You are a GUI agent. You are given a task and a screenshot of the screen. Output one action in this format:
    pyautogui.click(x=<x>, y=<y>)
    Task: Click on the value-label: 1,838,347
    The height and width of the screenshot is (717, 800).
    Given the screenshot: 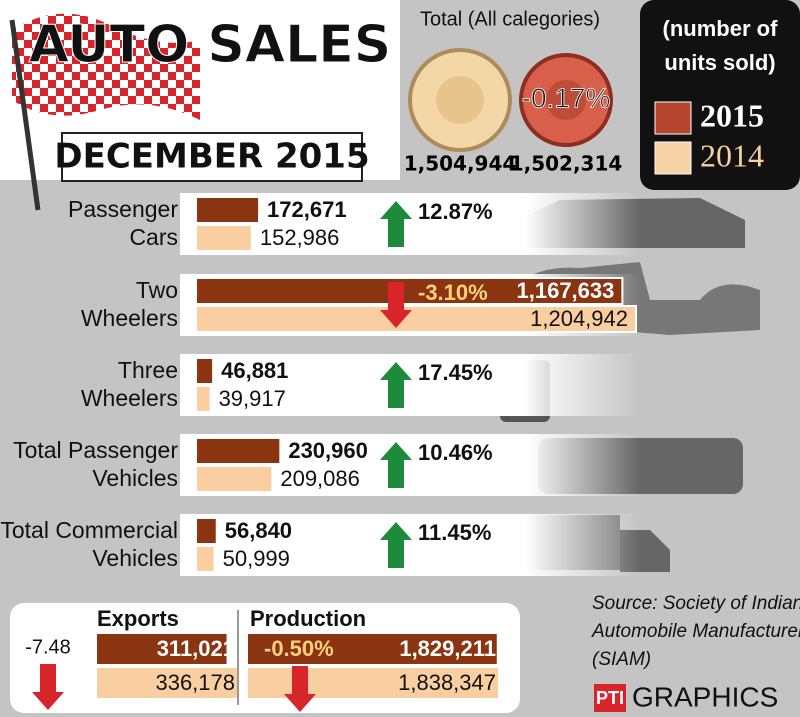 What is the action you would take?
    pyautogui.click(x=447, y=682)
    